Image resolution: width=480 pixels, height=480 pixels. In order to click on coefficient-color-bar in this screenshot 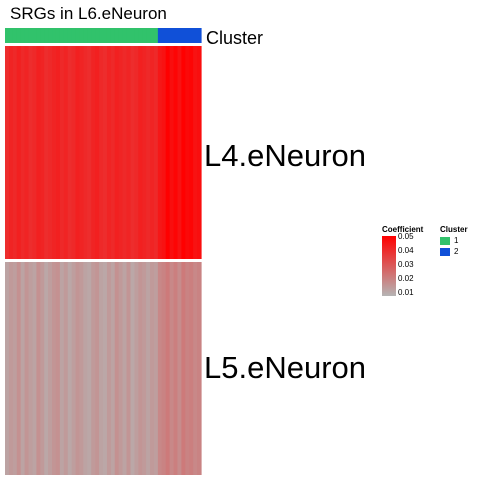, I will do `click(389, 266)`.